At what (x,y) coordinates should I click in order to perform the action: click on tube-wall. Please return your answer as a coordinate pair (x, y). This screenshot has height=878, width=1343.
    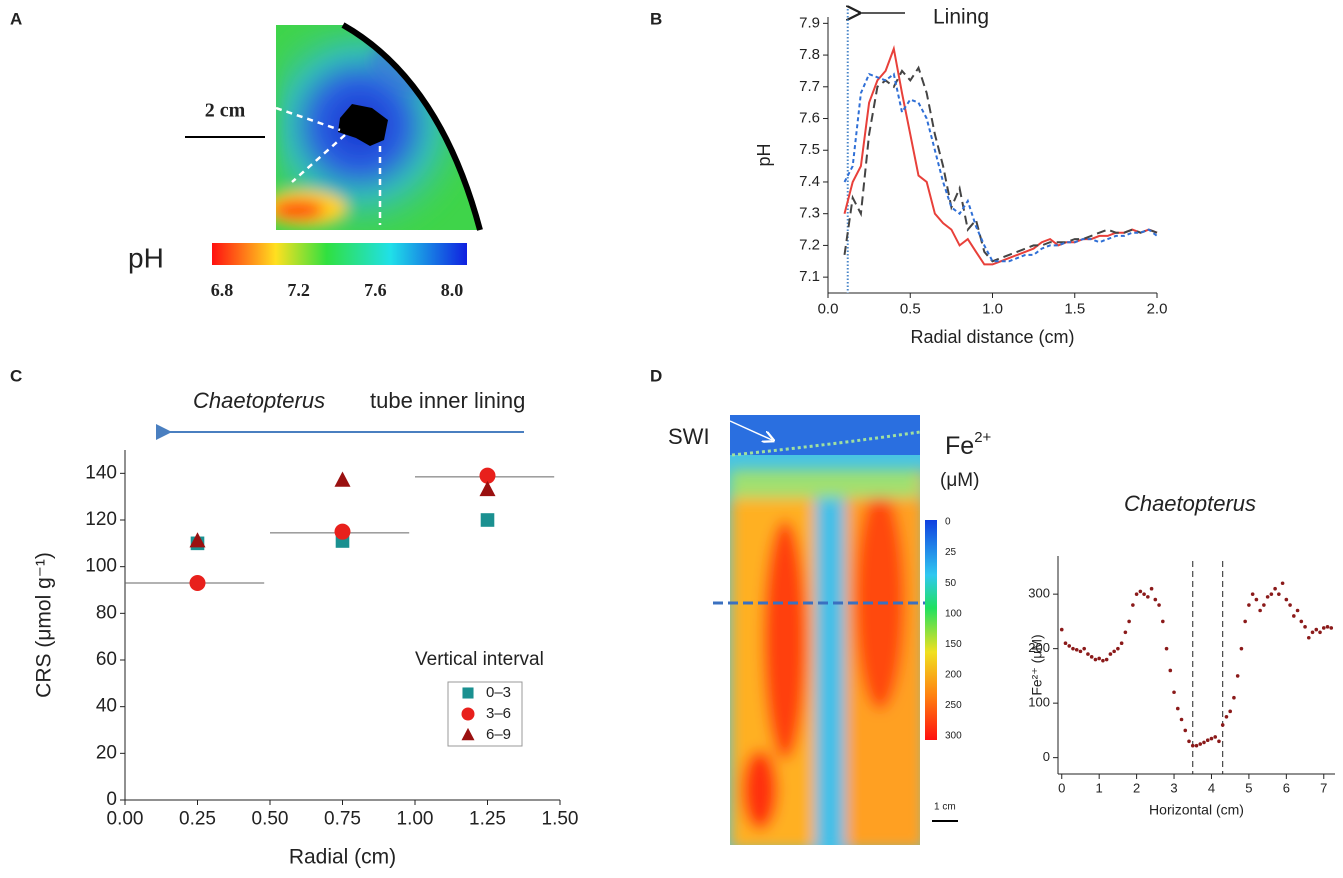
    Looking at the image, I should click on (412, 126).